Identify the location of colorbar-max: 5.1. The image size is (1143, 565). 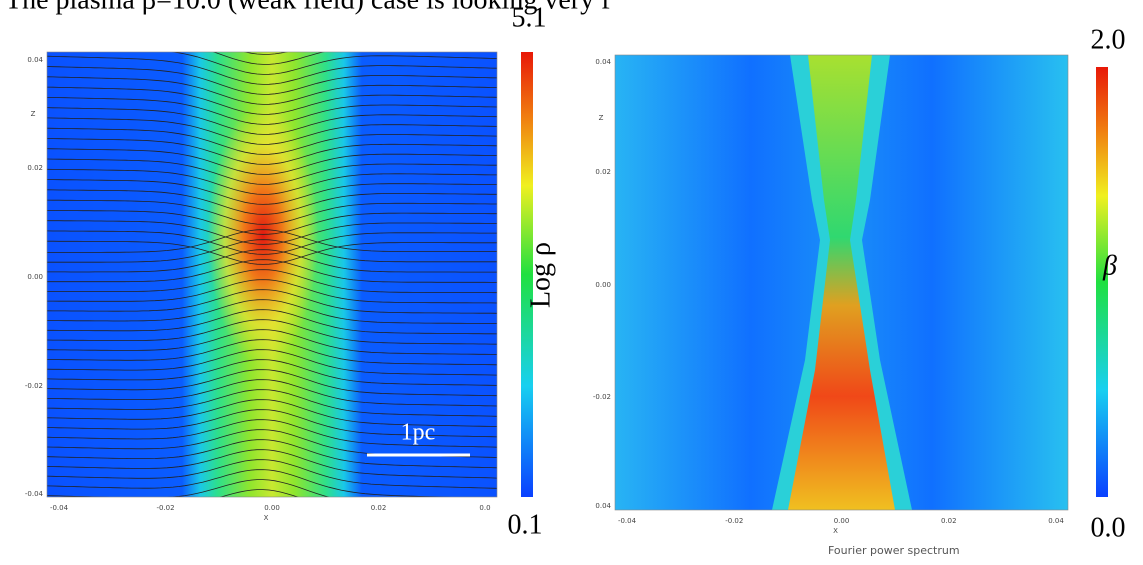
(529, 17).